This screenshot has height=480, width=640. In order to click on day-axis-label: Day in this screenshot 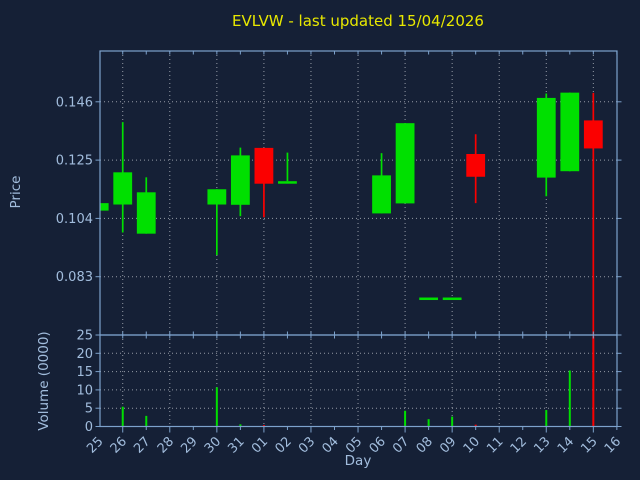, I will do `click(358, 461)`.